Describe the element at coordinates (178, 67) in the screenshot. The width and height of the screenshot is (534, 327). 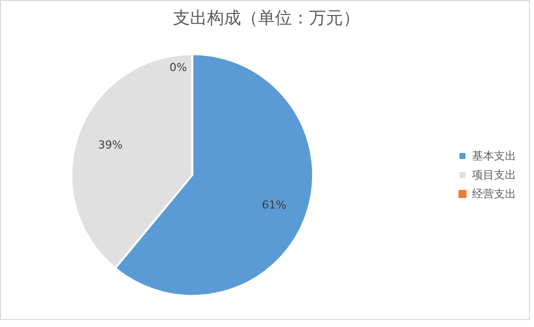
I see `text: 0%` at that location.